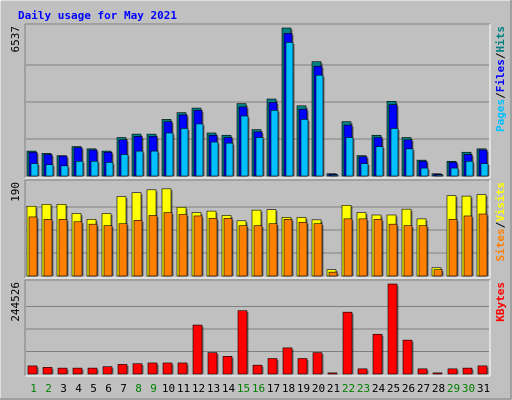 The image size is (512, 400). Describe the element at coordinates (500, 302) in the screenshot. I see `panel-legend: KBytes` at that location.